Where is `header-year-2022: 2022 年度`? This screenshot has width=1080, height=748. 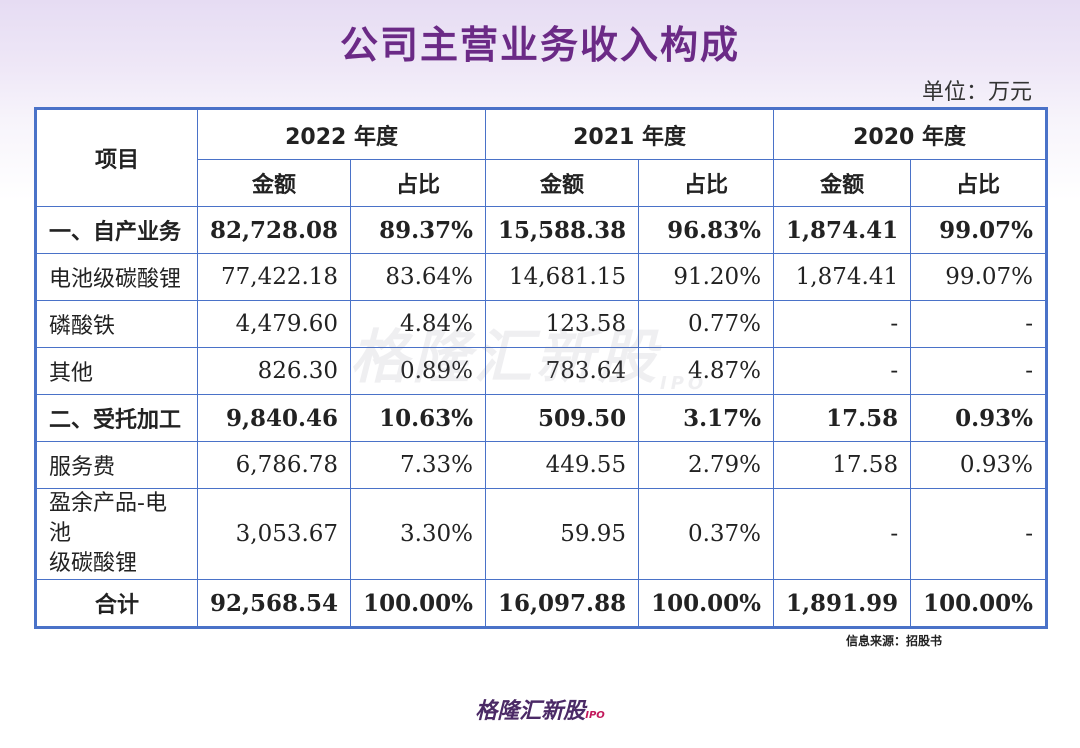
header-year-2022: 2022 年度 is located at coordinates (342, 134).